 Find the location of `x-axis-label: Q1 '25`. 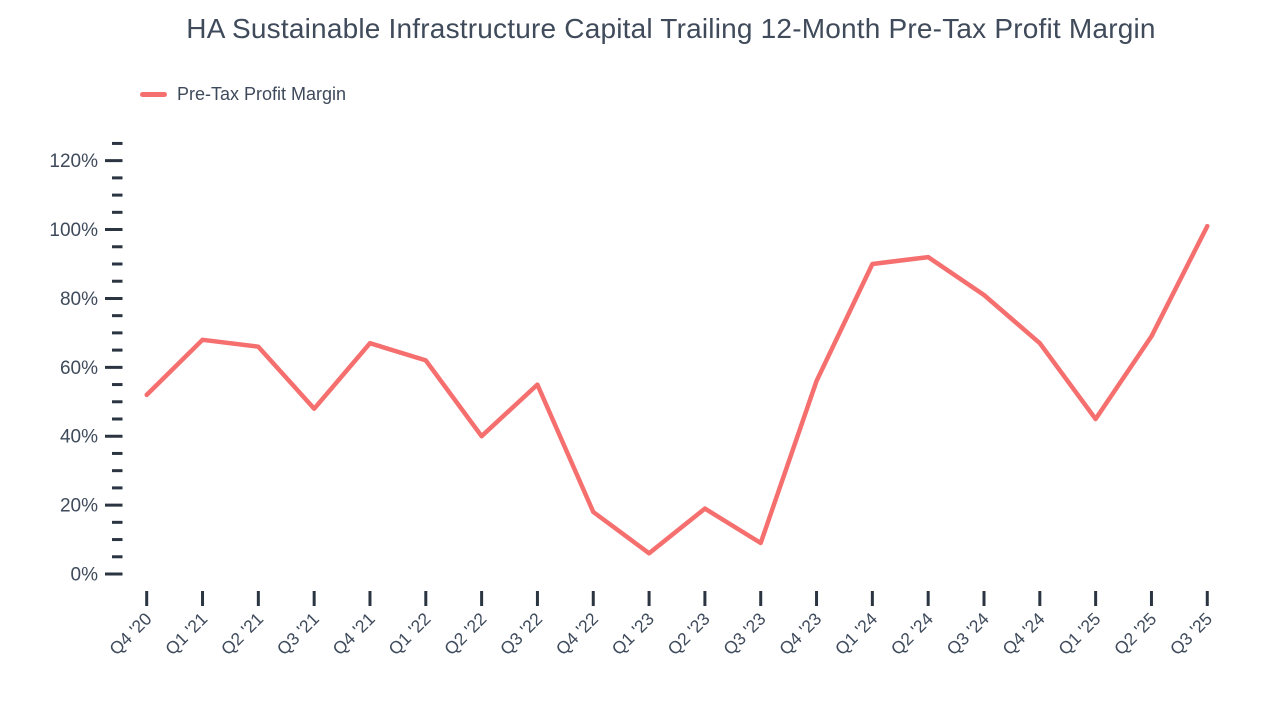

x-axis-label: Q1 '25 is located at coordinates (1079, 634).